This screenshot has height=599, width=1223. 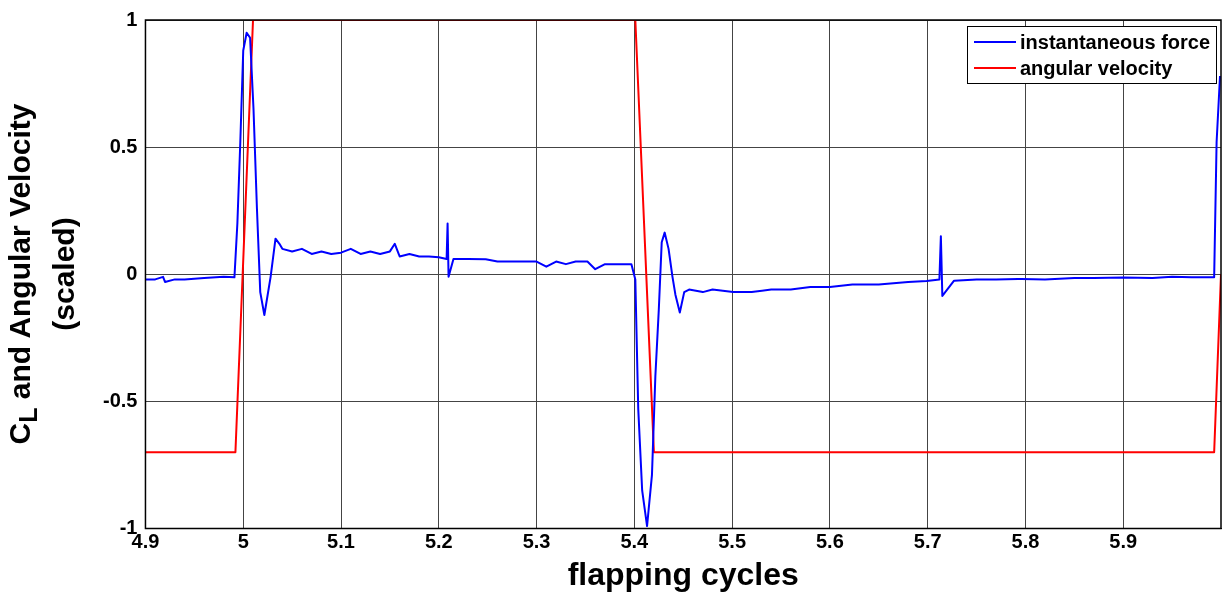 What do you see at coordinates (1123, 541) in the screenshot?
I see `x-tick-label: 5.9` at bounding box center [1123, 541].